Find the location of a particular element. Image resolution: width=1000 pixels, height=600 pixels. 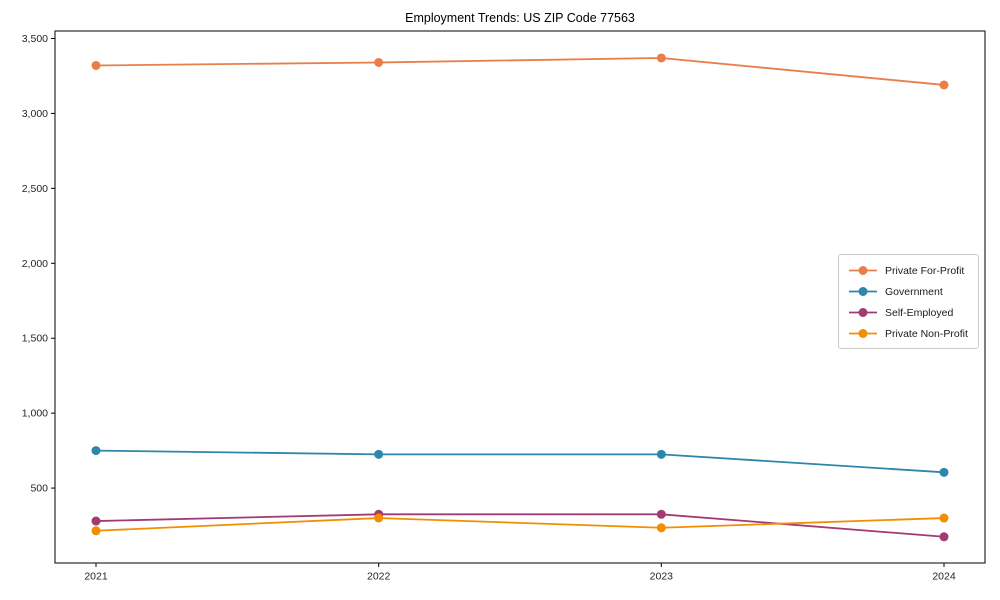

chart-title: Employment Trends: US ZIP Code 77563 is located at coordinates (520, 18).